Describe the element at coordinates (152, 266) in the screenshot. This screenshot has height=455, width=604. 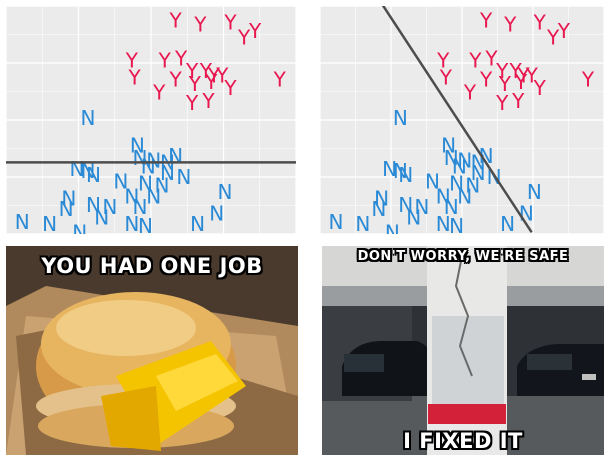
I see `meme-caption-you-had-one-job: YOU HAD ONE JOB` at that location.